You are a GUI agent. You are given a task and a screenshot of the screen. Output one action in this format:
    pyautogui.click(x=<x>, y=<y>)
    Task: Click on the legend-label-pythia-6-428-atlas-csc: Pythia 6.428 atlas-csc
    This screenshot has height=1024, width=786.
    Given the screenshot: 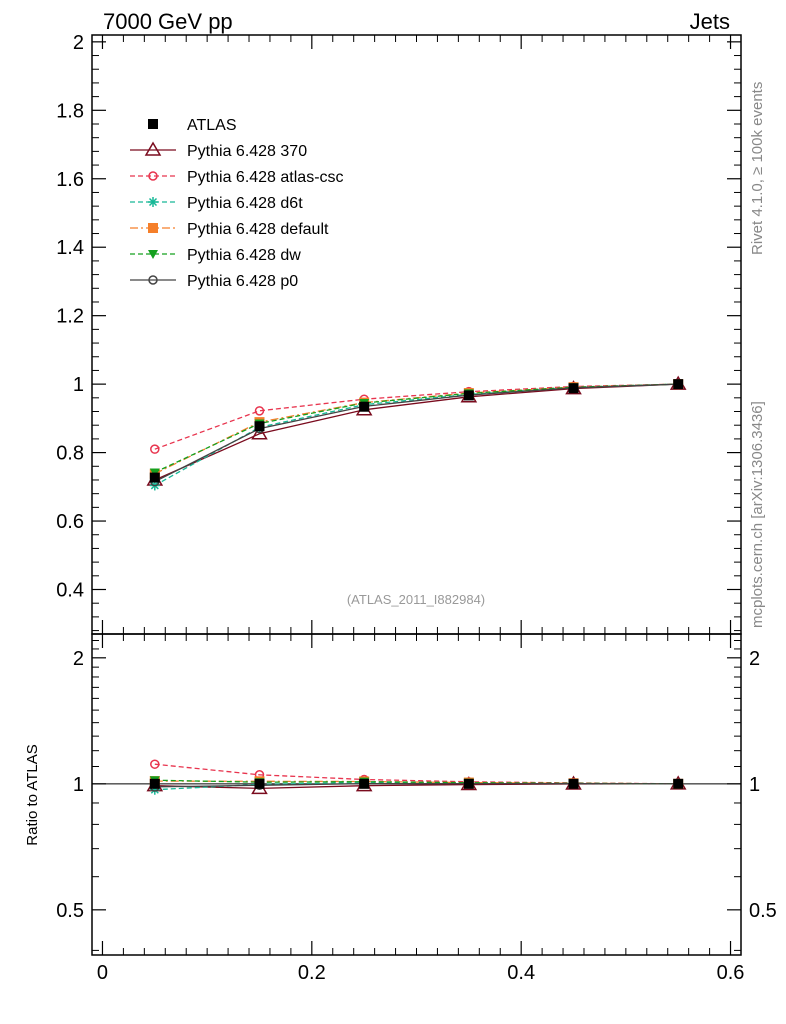 What is the action you would take?
    pyautogui.click(x=265, y=177)
    